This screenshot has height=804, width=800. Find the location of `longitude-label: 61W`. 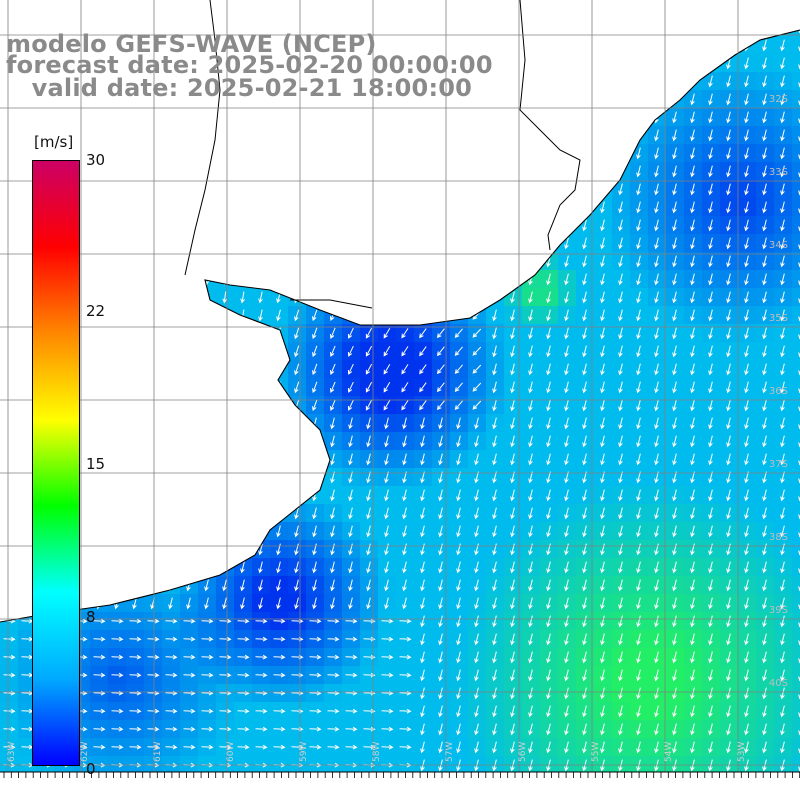

longitude-label: 61W is located at coordinates (158, 752).